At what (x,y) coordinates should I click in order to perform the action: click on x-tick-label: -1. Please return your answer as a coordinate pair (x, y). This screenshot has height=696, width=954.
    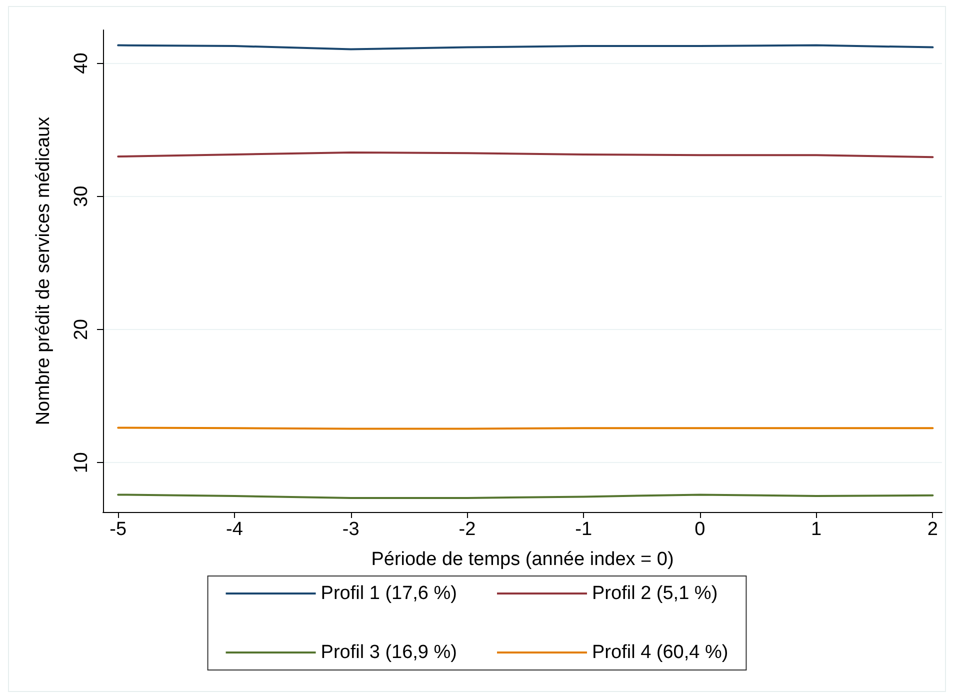
    Looking at the image, I should click on (583, 529).